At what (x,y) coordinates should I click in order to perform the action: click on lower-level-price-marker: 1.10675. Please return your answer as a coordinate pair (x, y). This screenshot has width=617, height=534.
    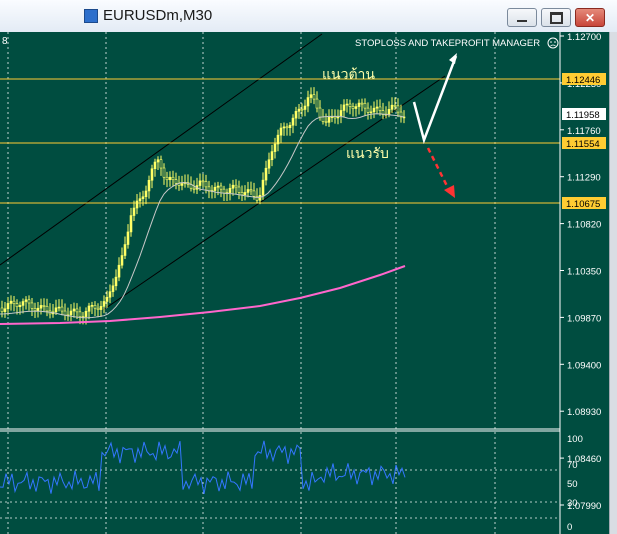
    Looking at the image, I should click on (584, 203).